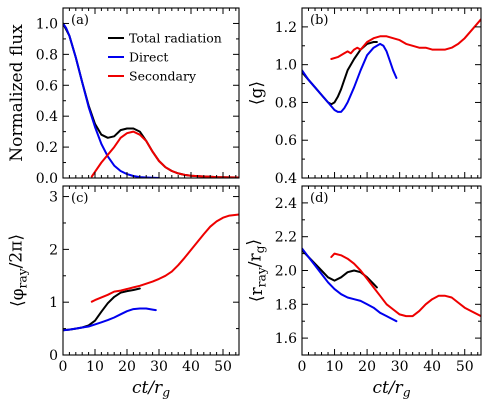 This screenshot has width=491, height=411. I want to click on legend: Total radiation Direct Secondary, so click(165, 57).